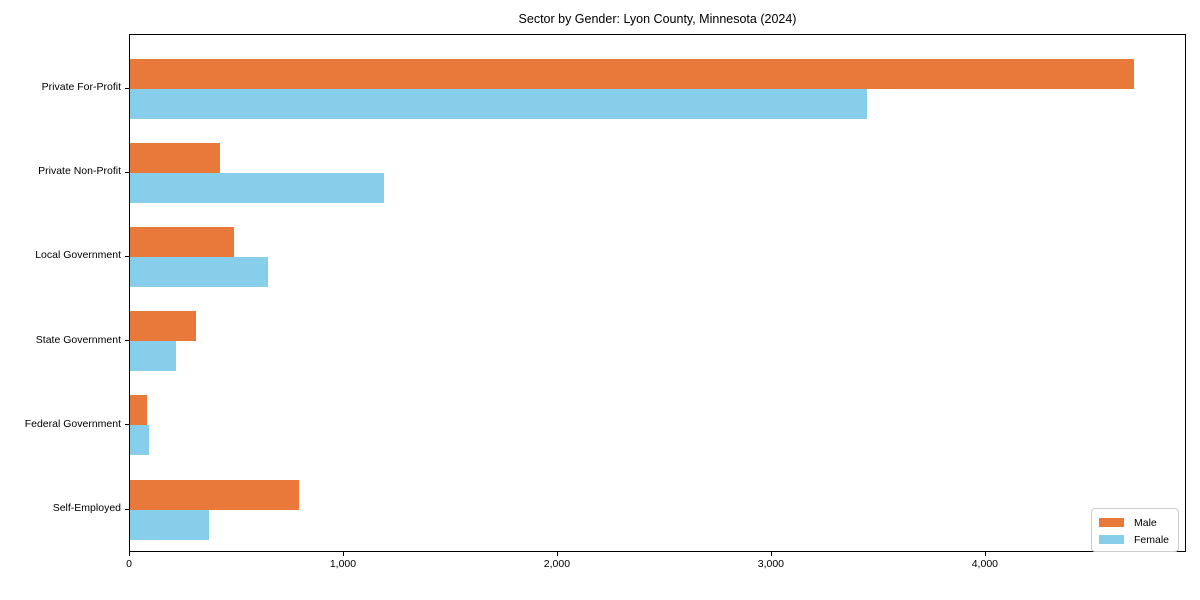 The height and width of the screenshot is (600, 1200). I want to click on legend-swatch-female, so click(1111, 539).